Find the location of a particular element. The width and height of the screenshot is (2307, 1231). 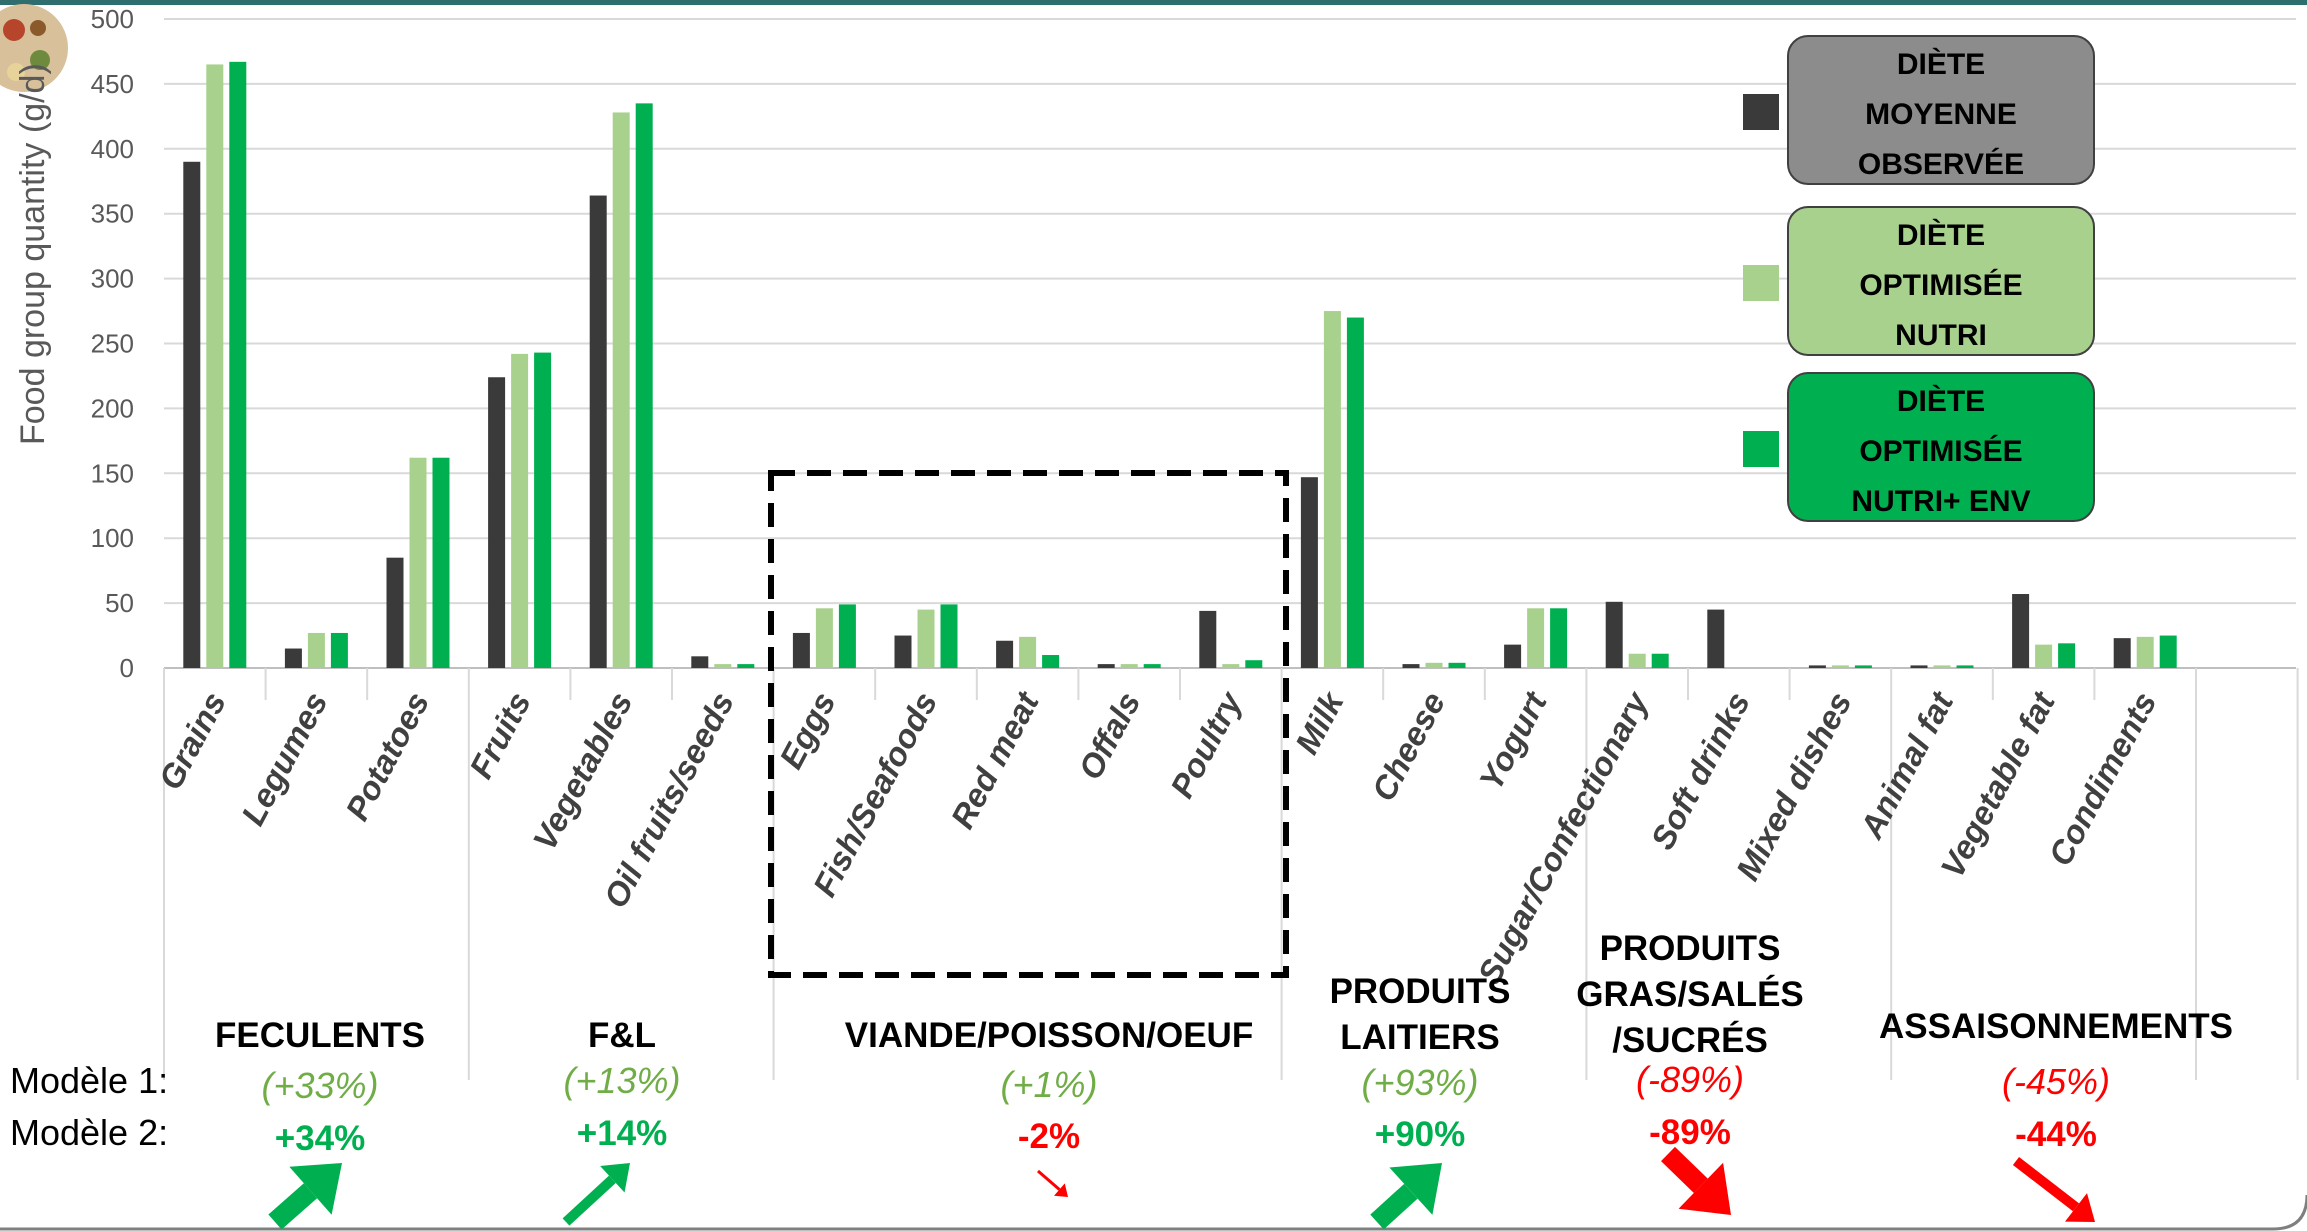

model2-change: +14% is located at coordinates (622, 1133).